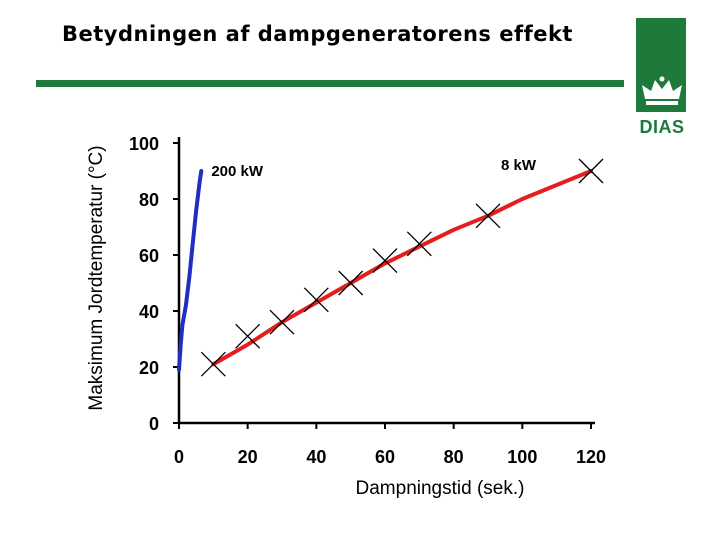 The width and height of the screenshot is (720, 540). I want to click on x-tick-label: 80, so click(454, 457).